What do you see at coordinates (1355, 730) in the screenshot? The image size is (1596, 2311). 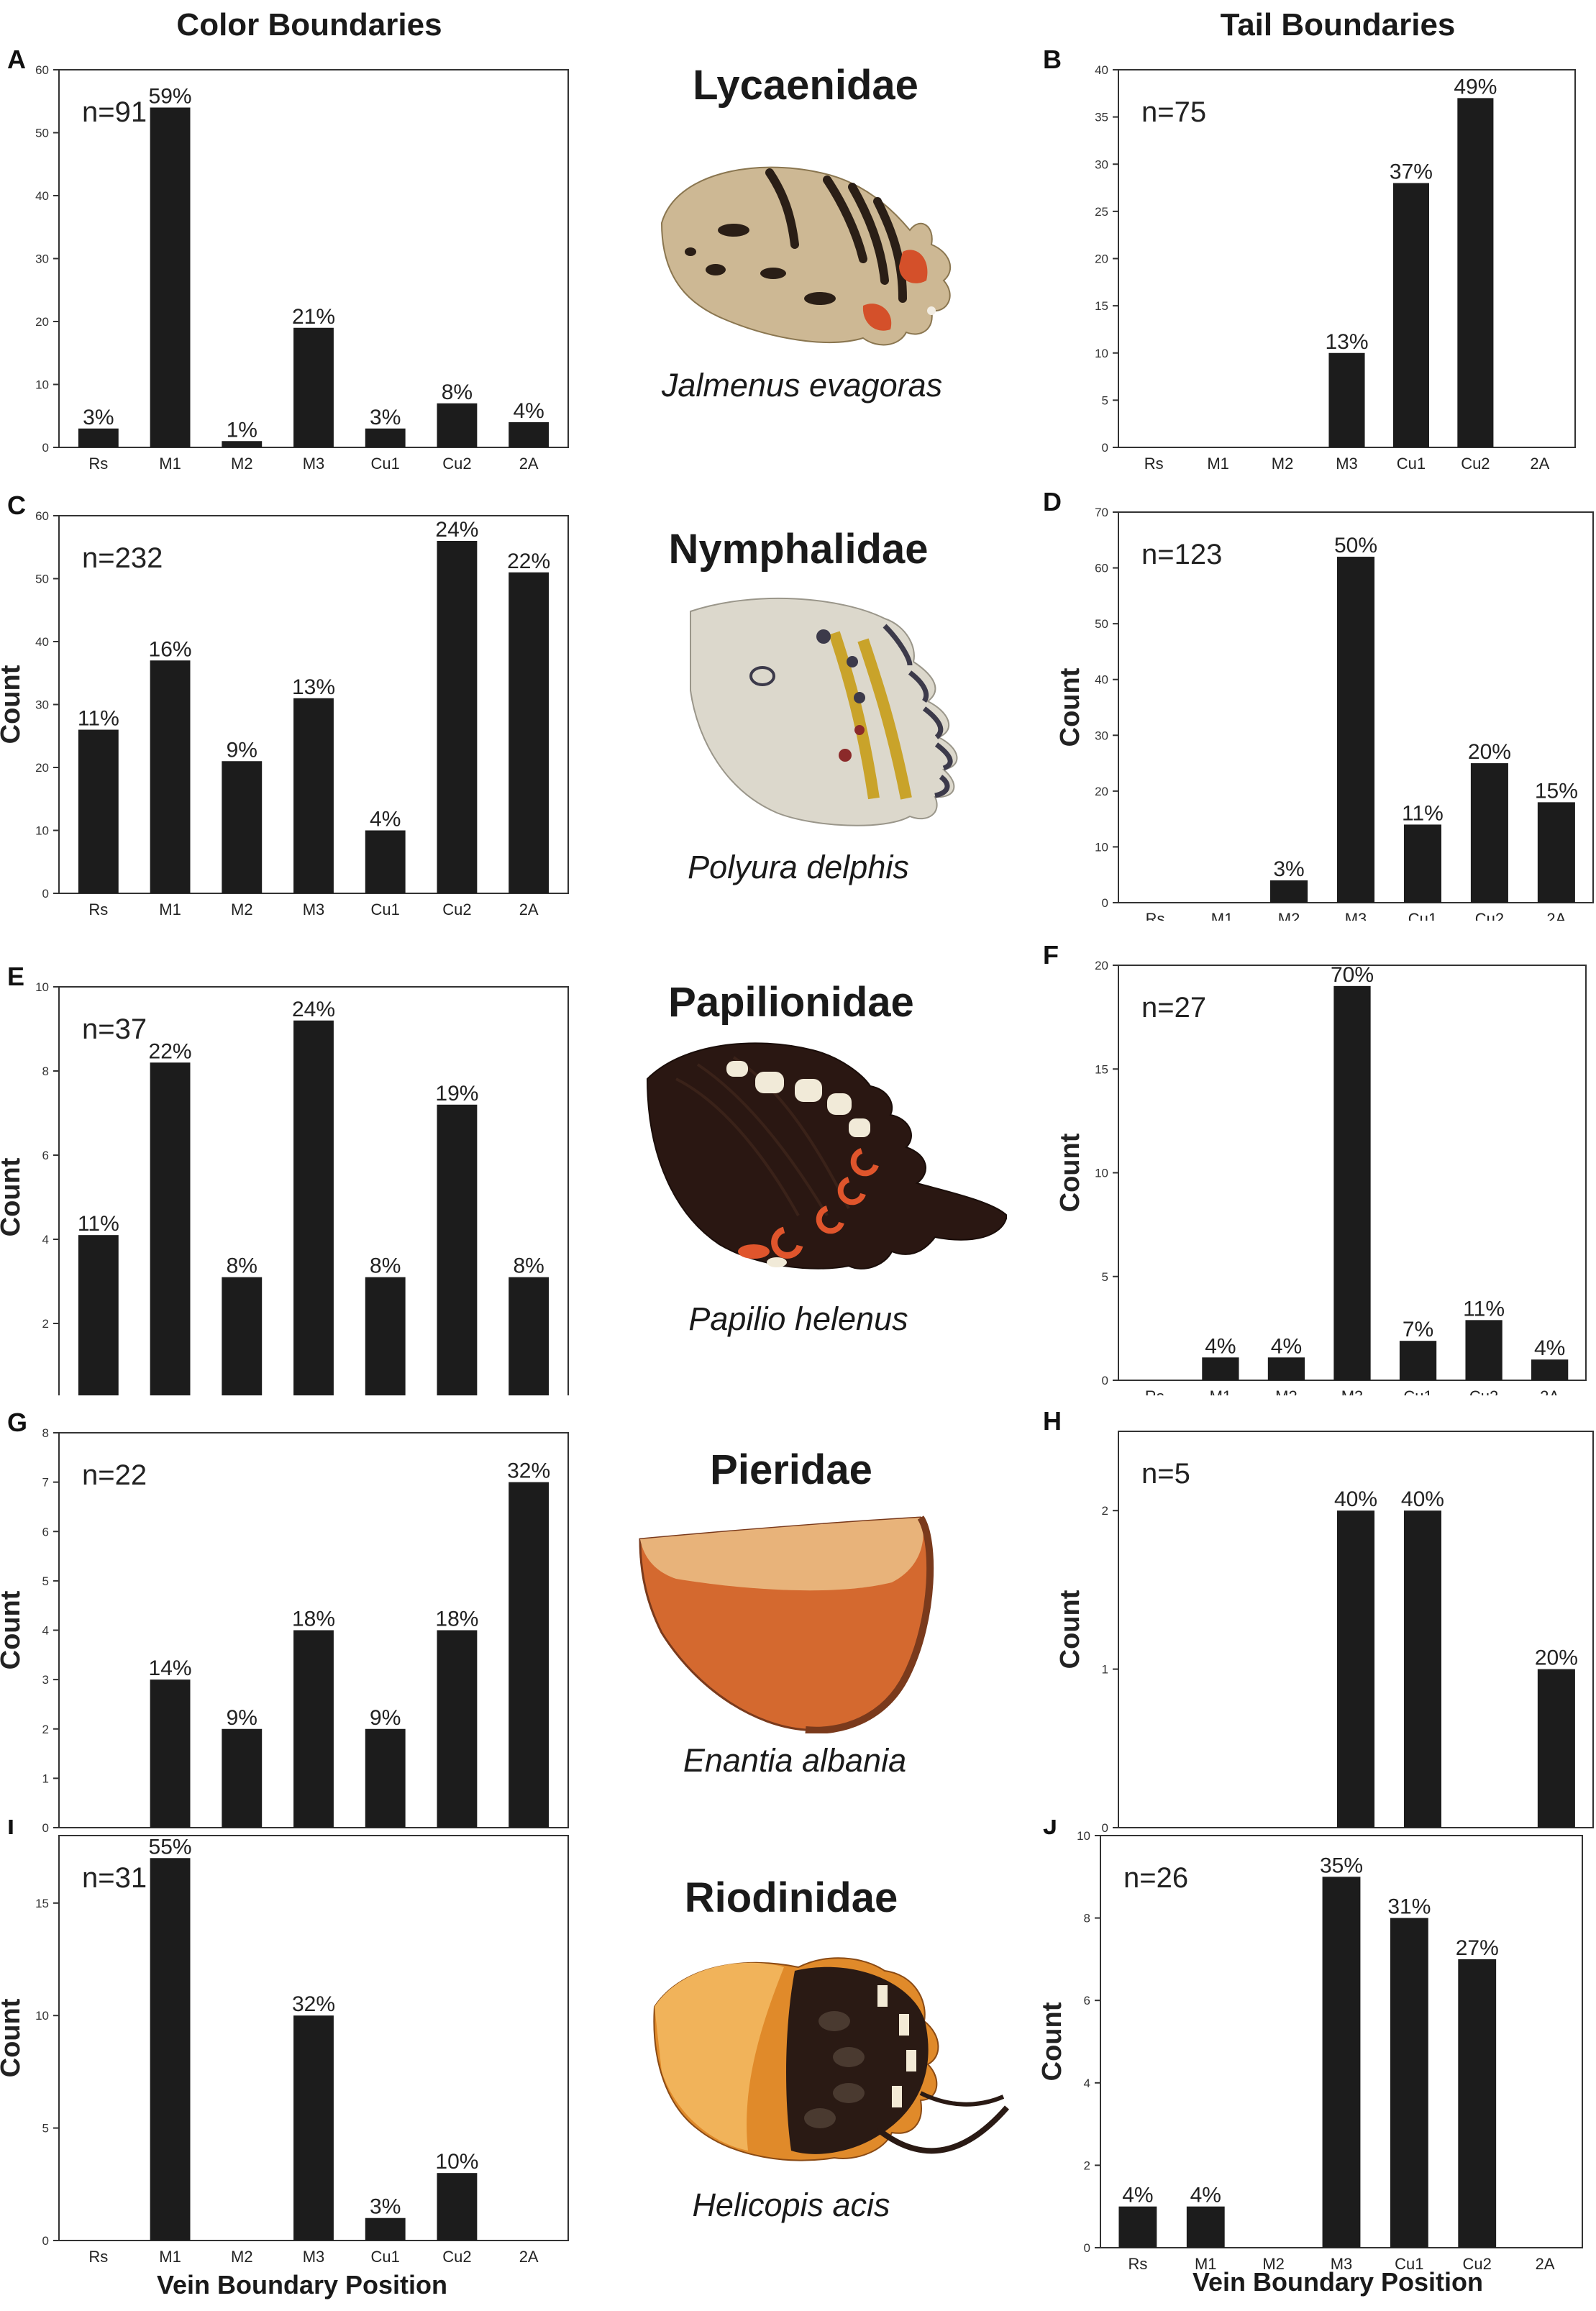 I see `bar-d-m3` at bounding box center [1355, 730].